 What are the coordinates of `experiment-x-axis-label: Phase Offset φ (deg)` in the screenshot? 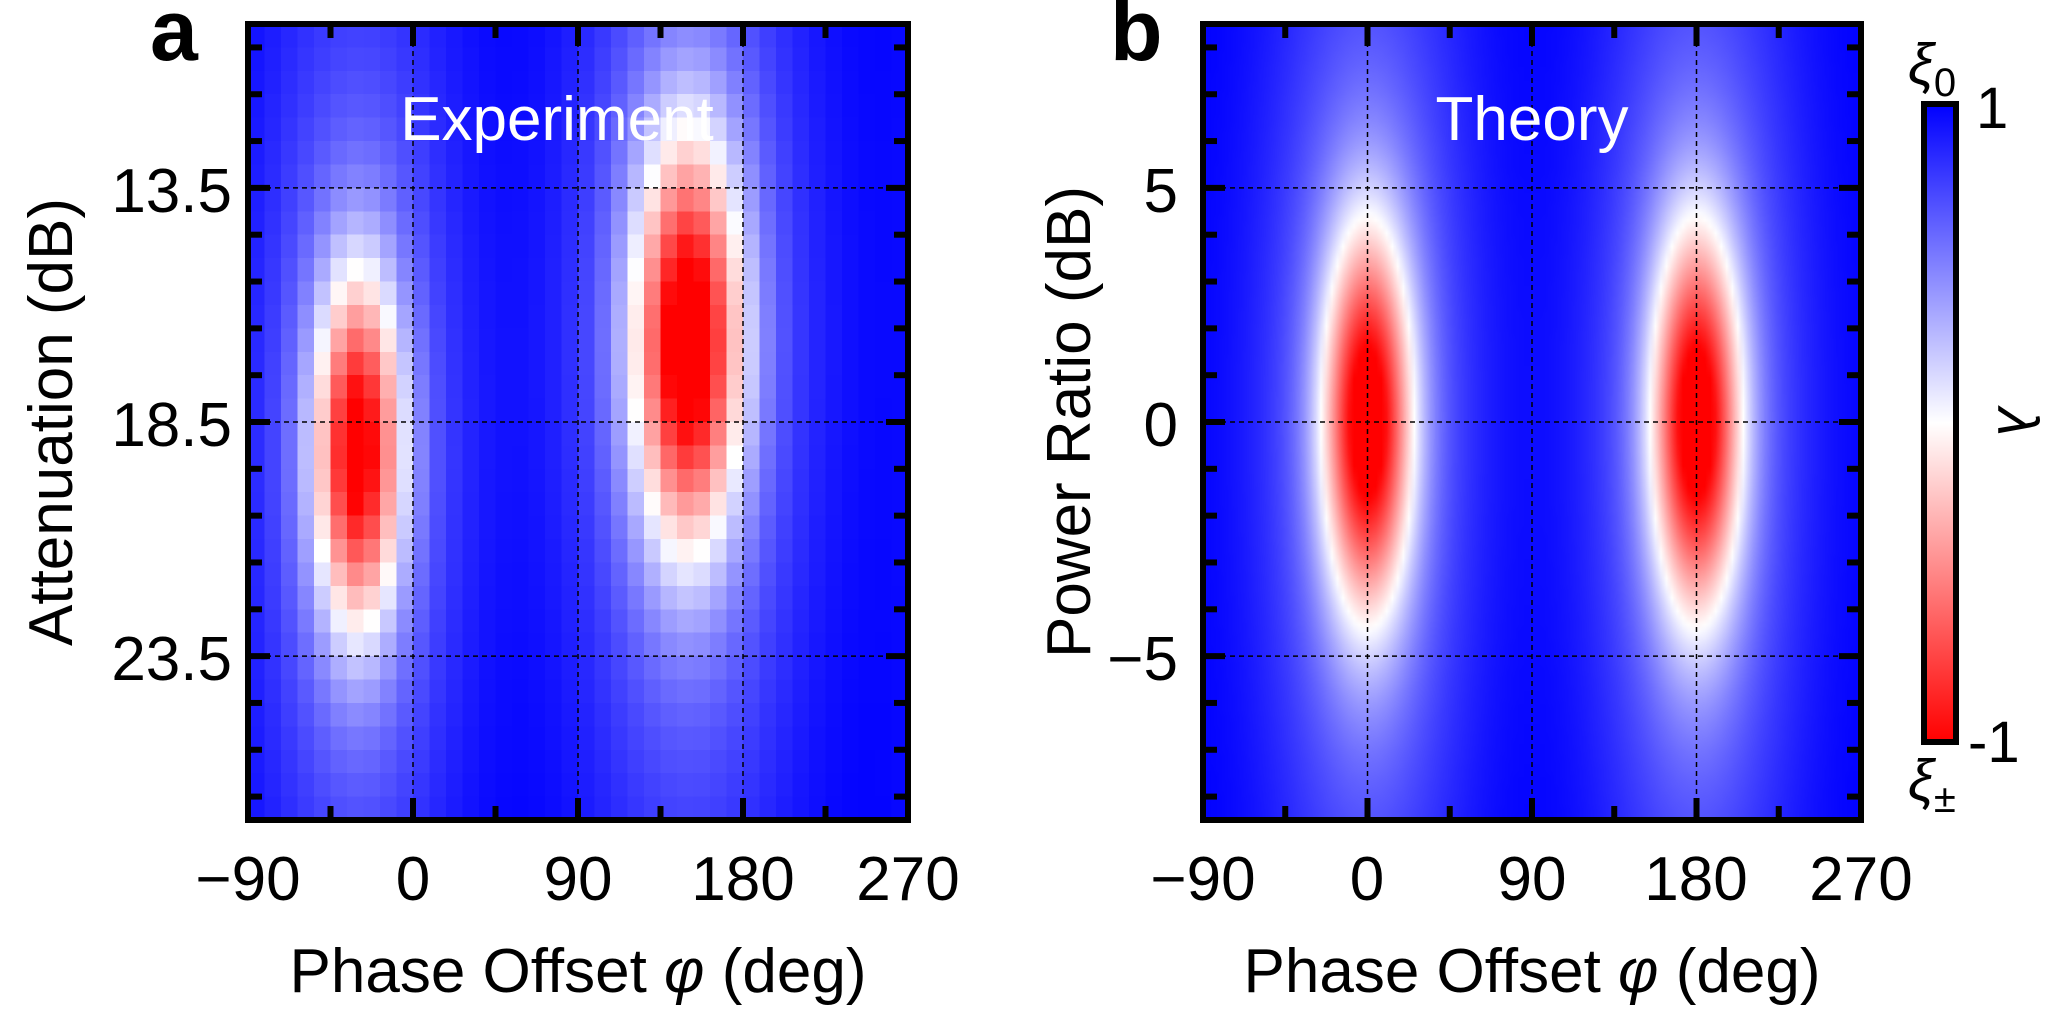 It's located at (578, 971).